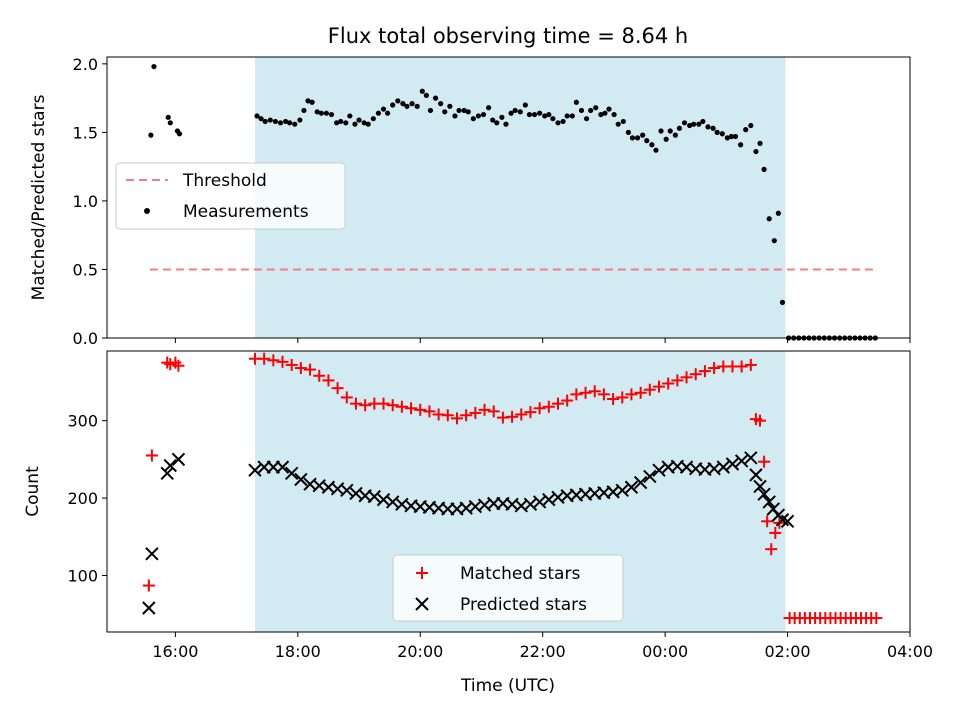 Image resolution: width=960 pixels, height=720 pixels. Describe the element at coordinates (33, 491) in the screenshot. I see `bottom-y-axis-label: Count` at that location.